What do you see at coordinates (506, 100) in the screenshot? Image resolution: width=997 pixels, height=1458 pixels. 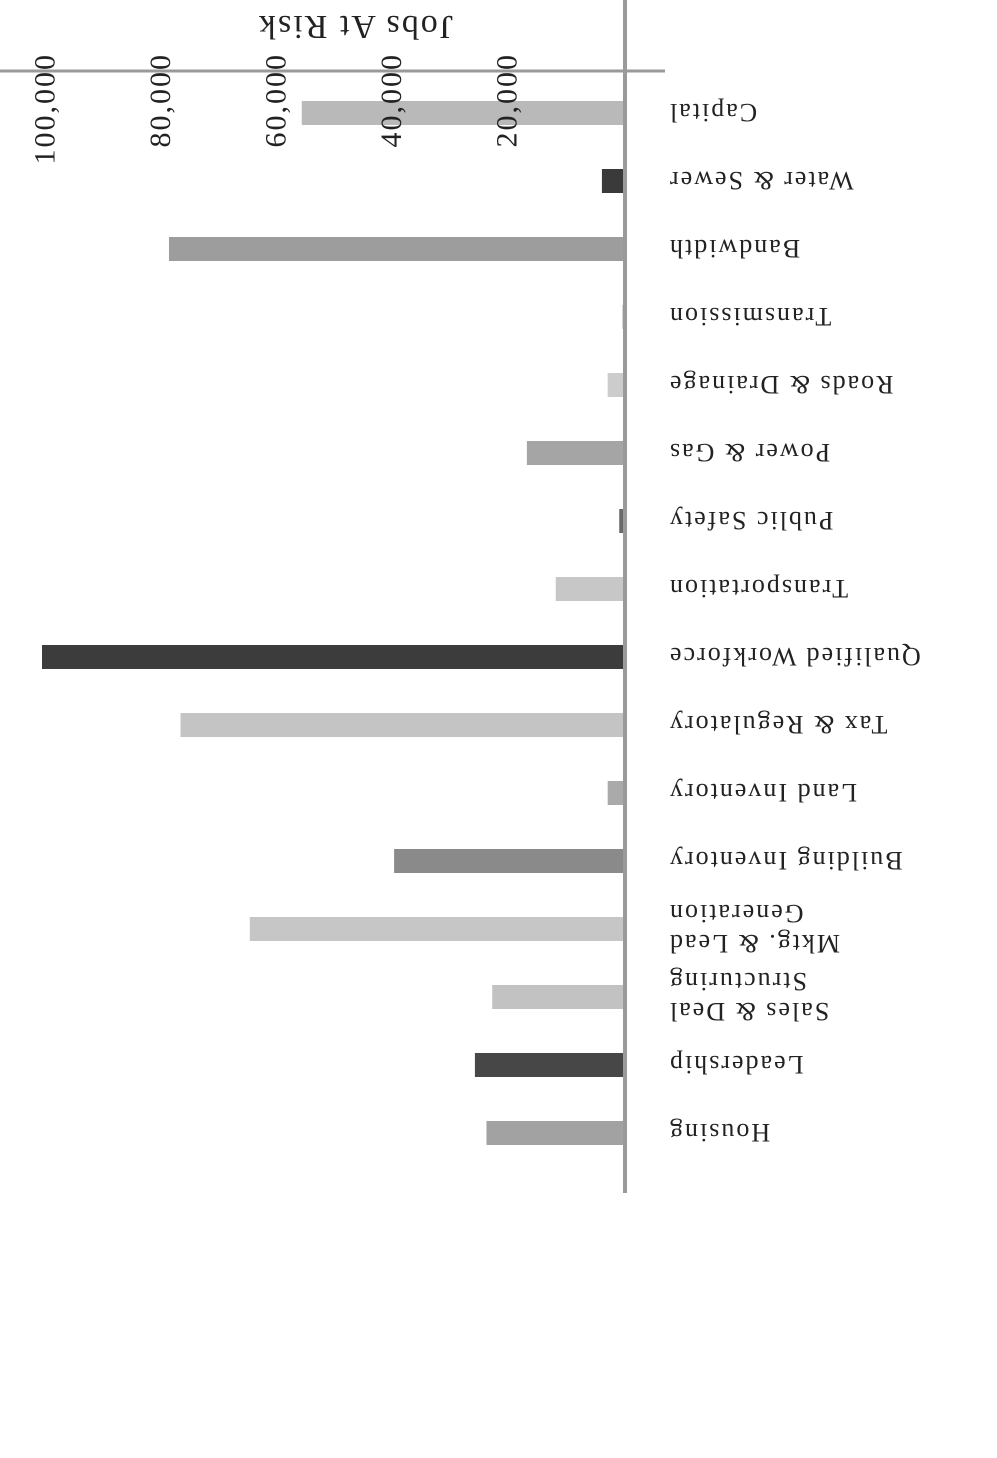 I see `tick-label: 20,000` at bounding box center [506, 100].